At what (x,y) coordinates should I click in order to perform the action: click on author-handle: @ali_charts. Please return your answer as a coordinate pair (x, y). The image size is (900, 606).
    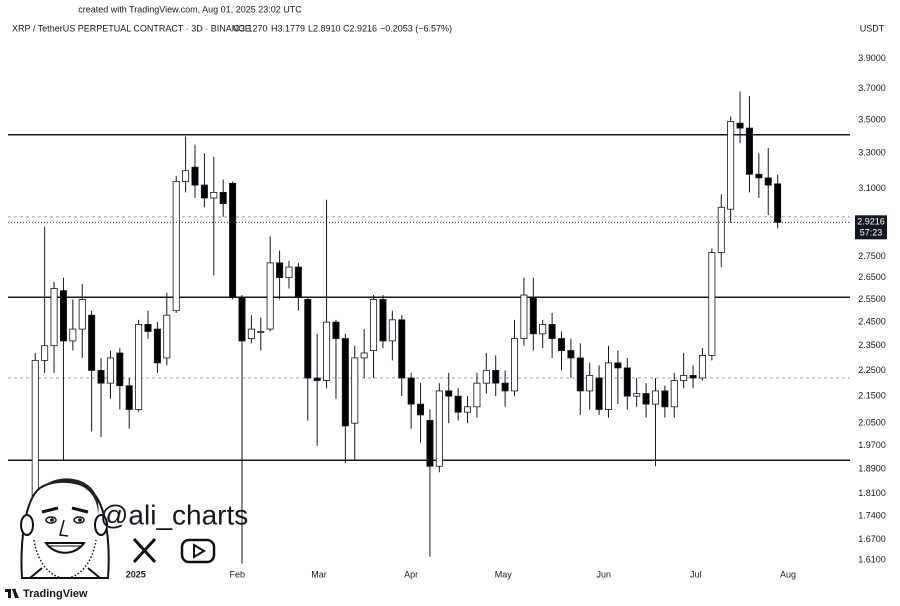
    Looking at the image, I should click on (174, 514).